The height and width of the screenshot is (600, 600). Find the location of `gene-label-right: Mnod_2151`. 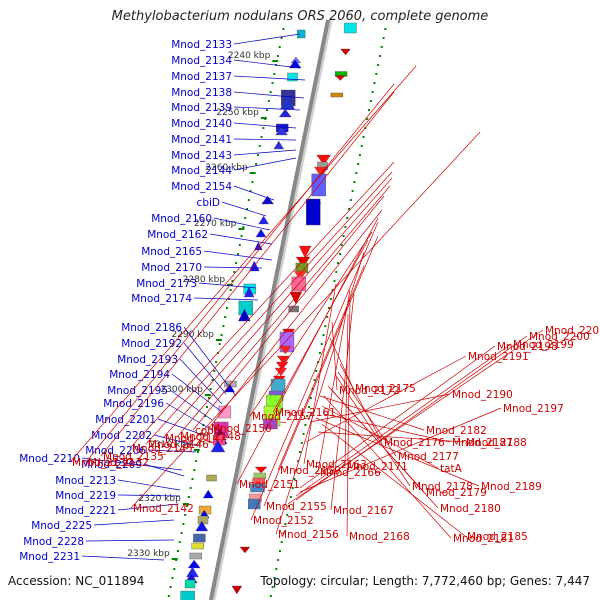

gene-label-right: Mnod_2151 is located at coordinates (269, 485).